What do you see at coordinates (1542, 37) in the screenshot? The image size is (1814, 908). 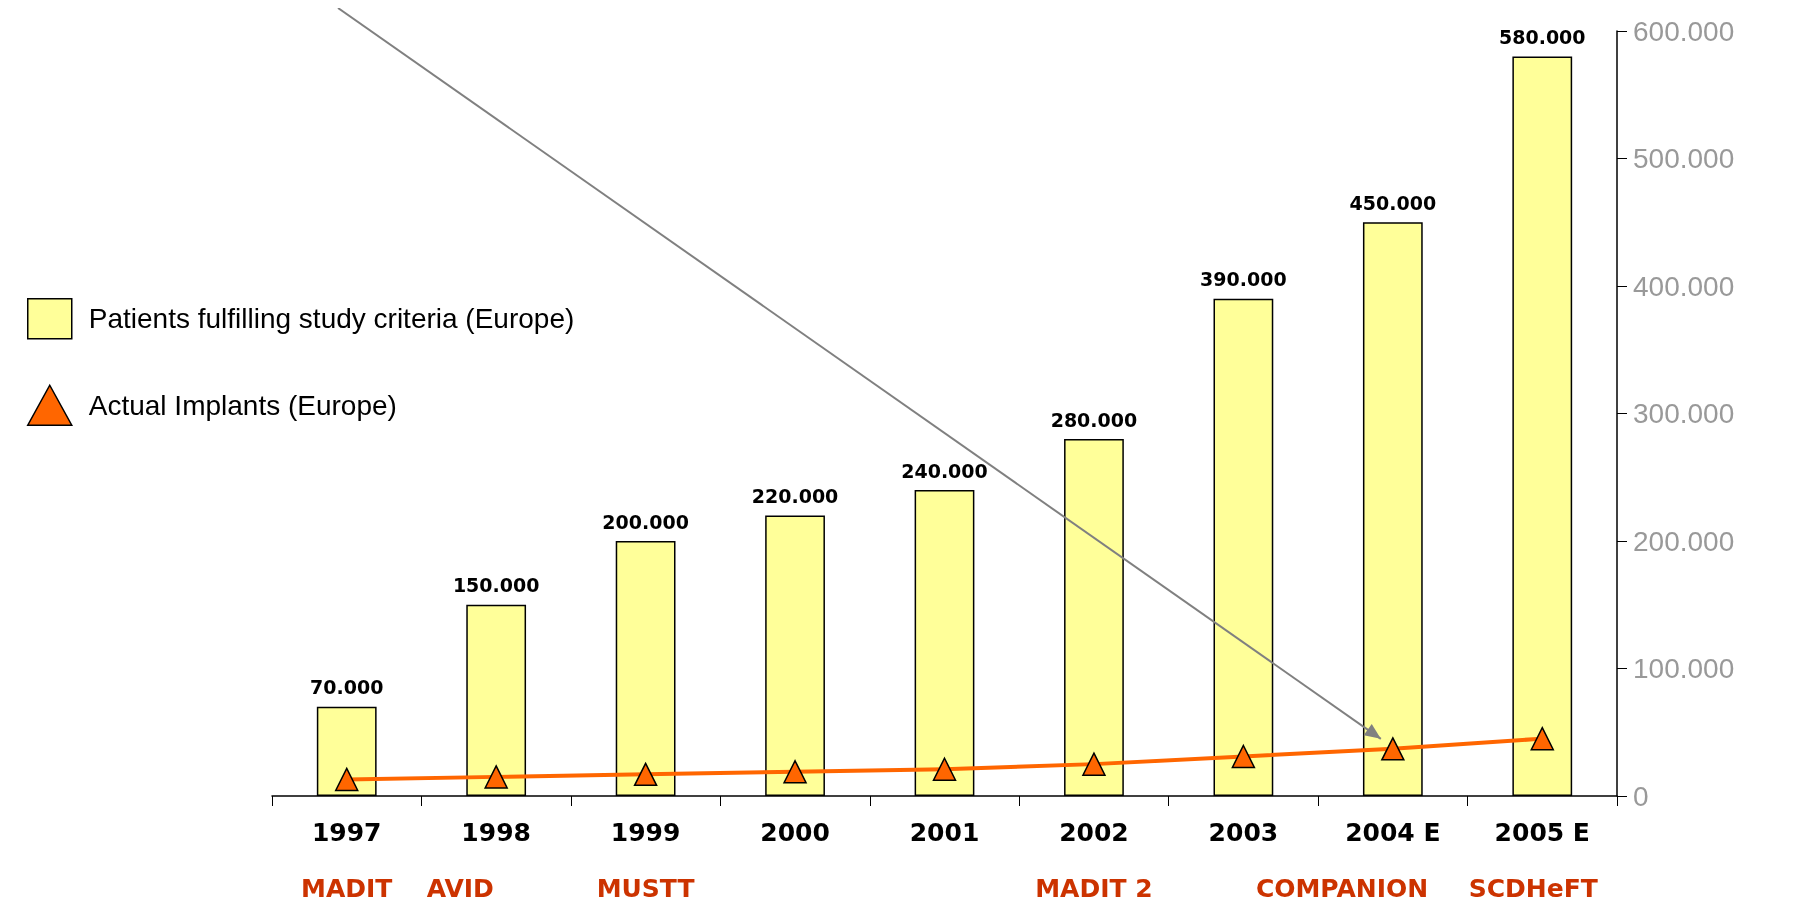 I see `data-label: 580.000` at bounding box center [1542, 37].